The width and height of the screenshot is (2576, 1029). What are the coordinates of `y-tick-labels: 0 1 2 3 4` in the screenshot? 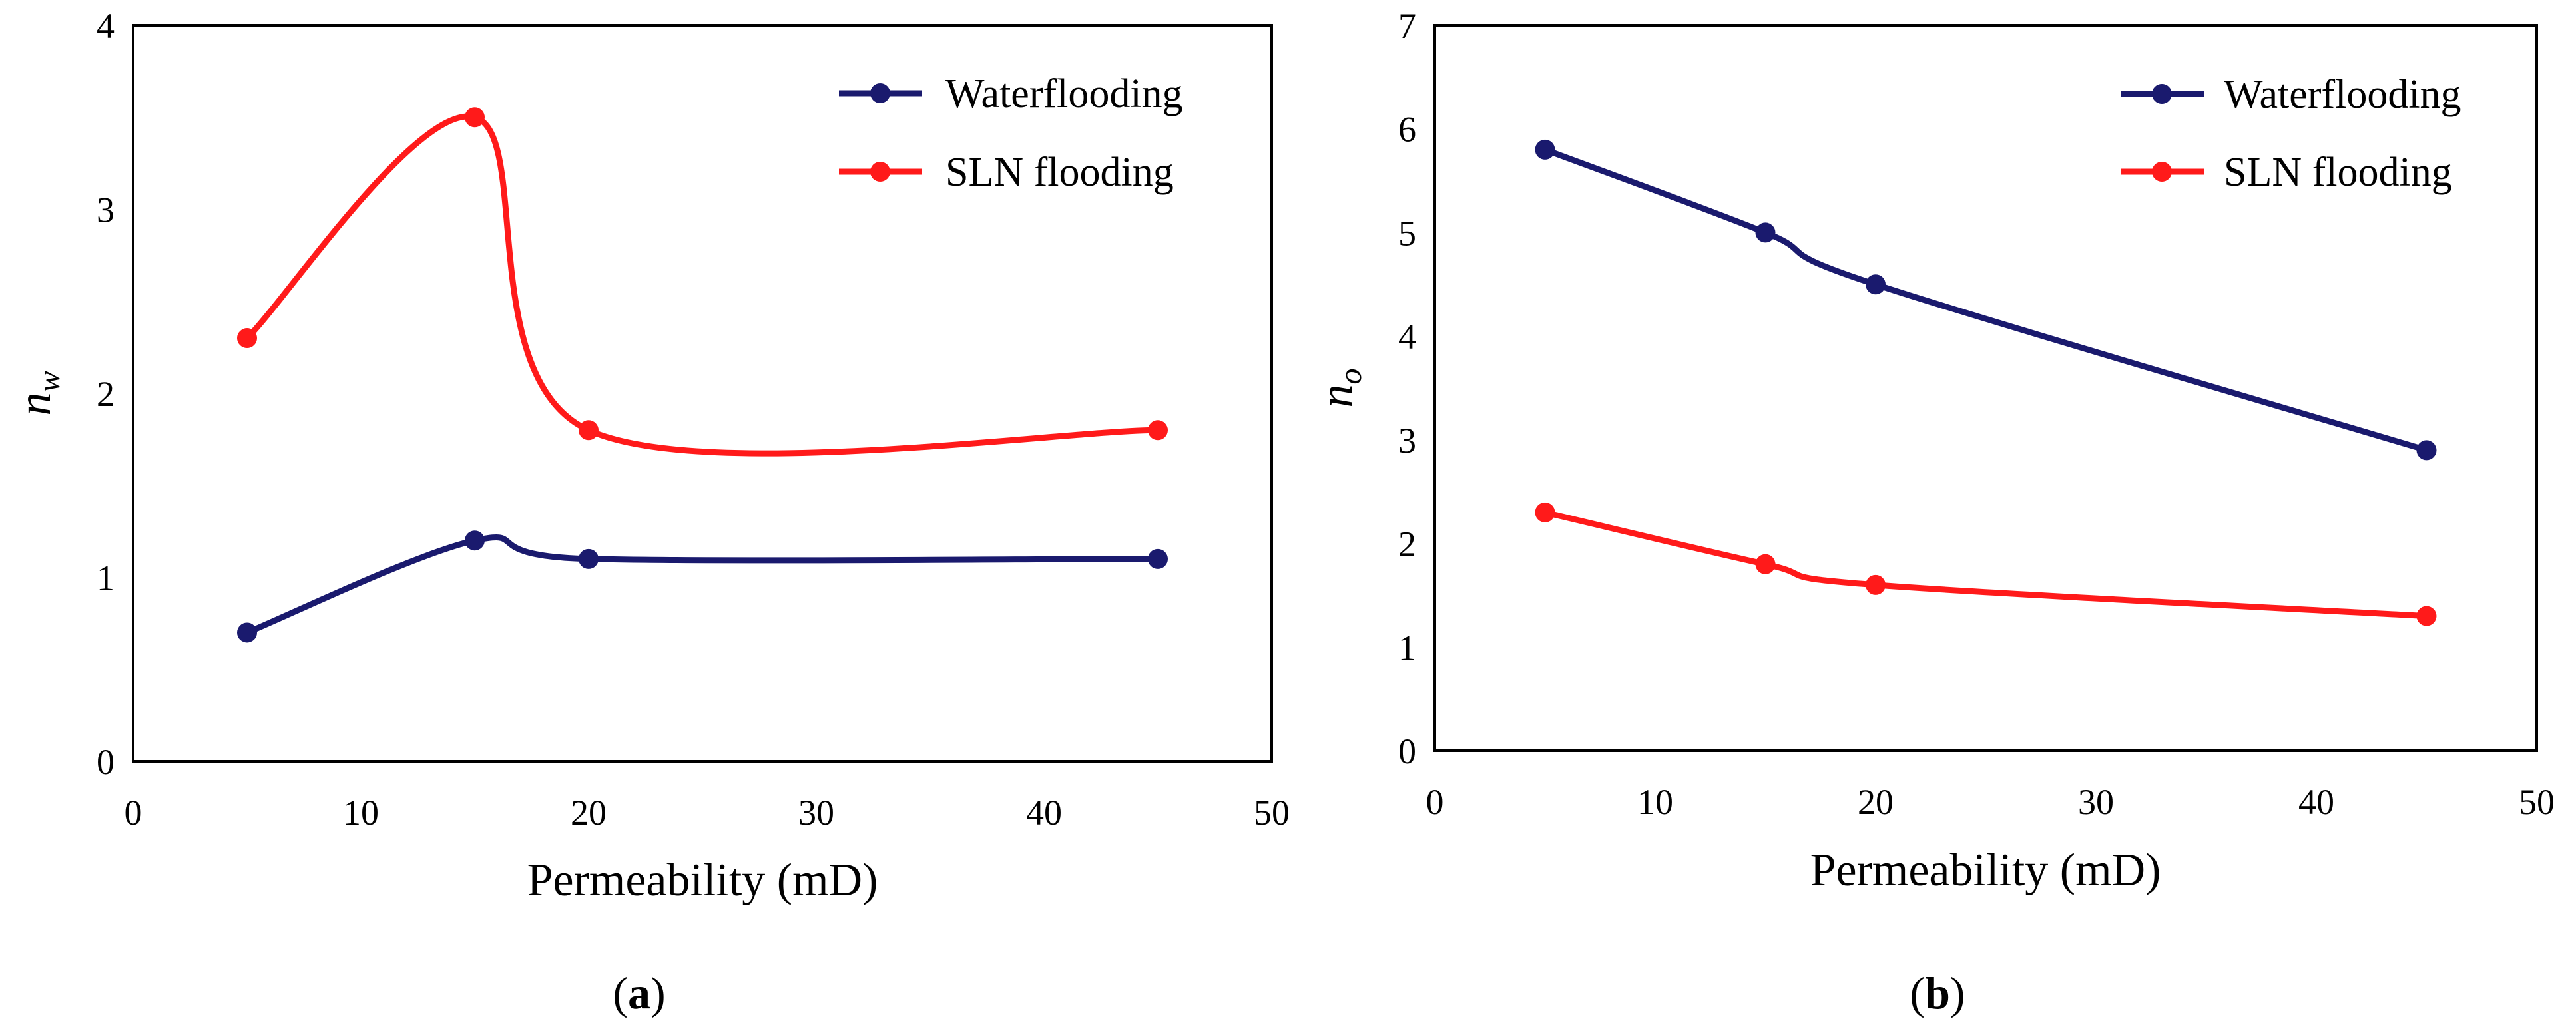 It's located at (106, 394).